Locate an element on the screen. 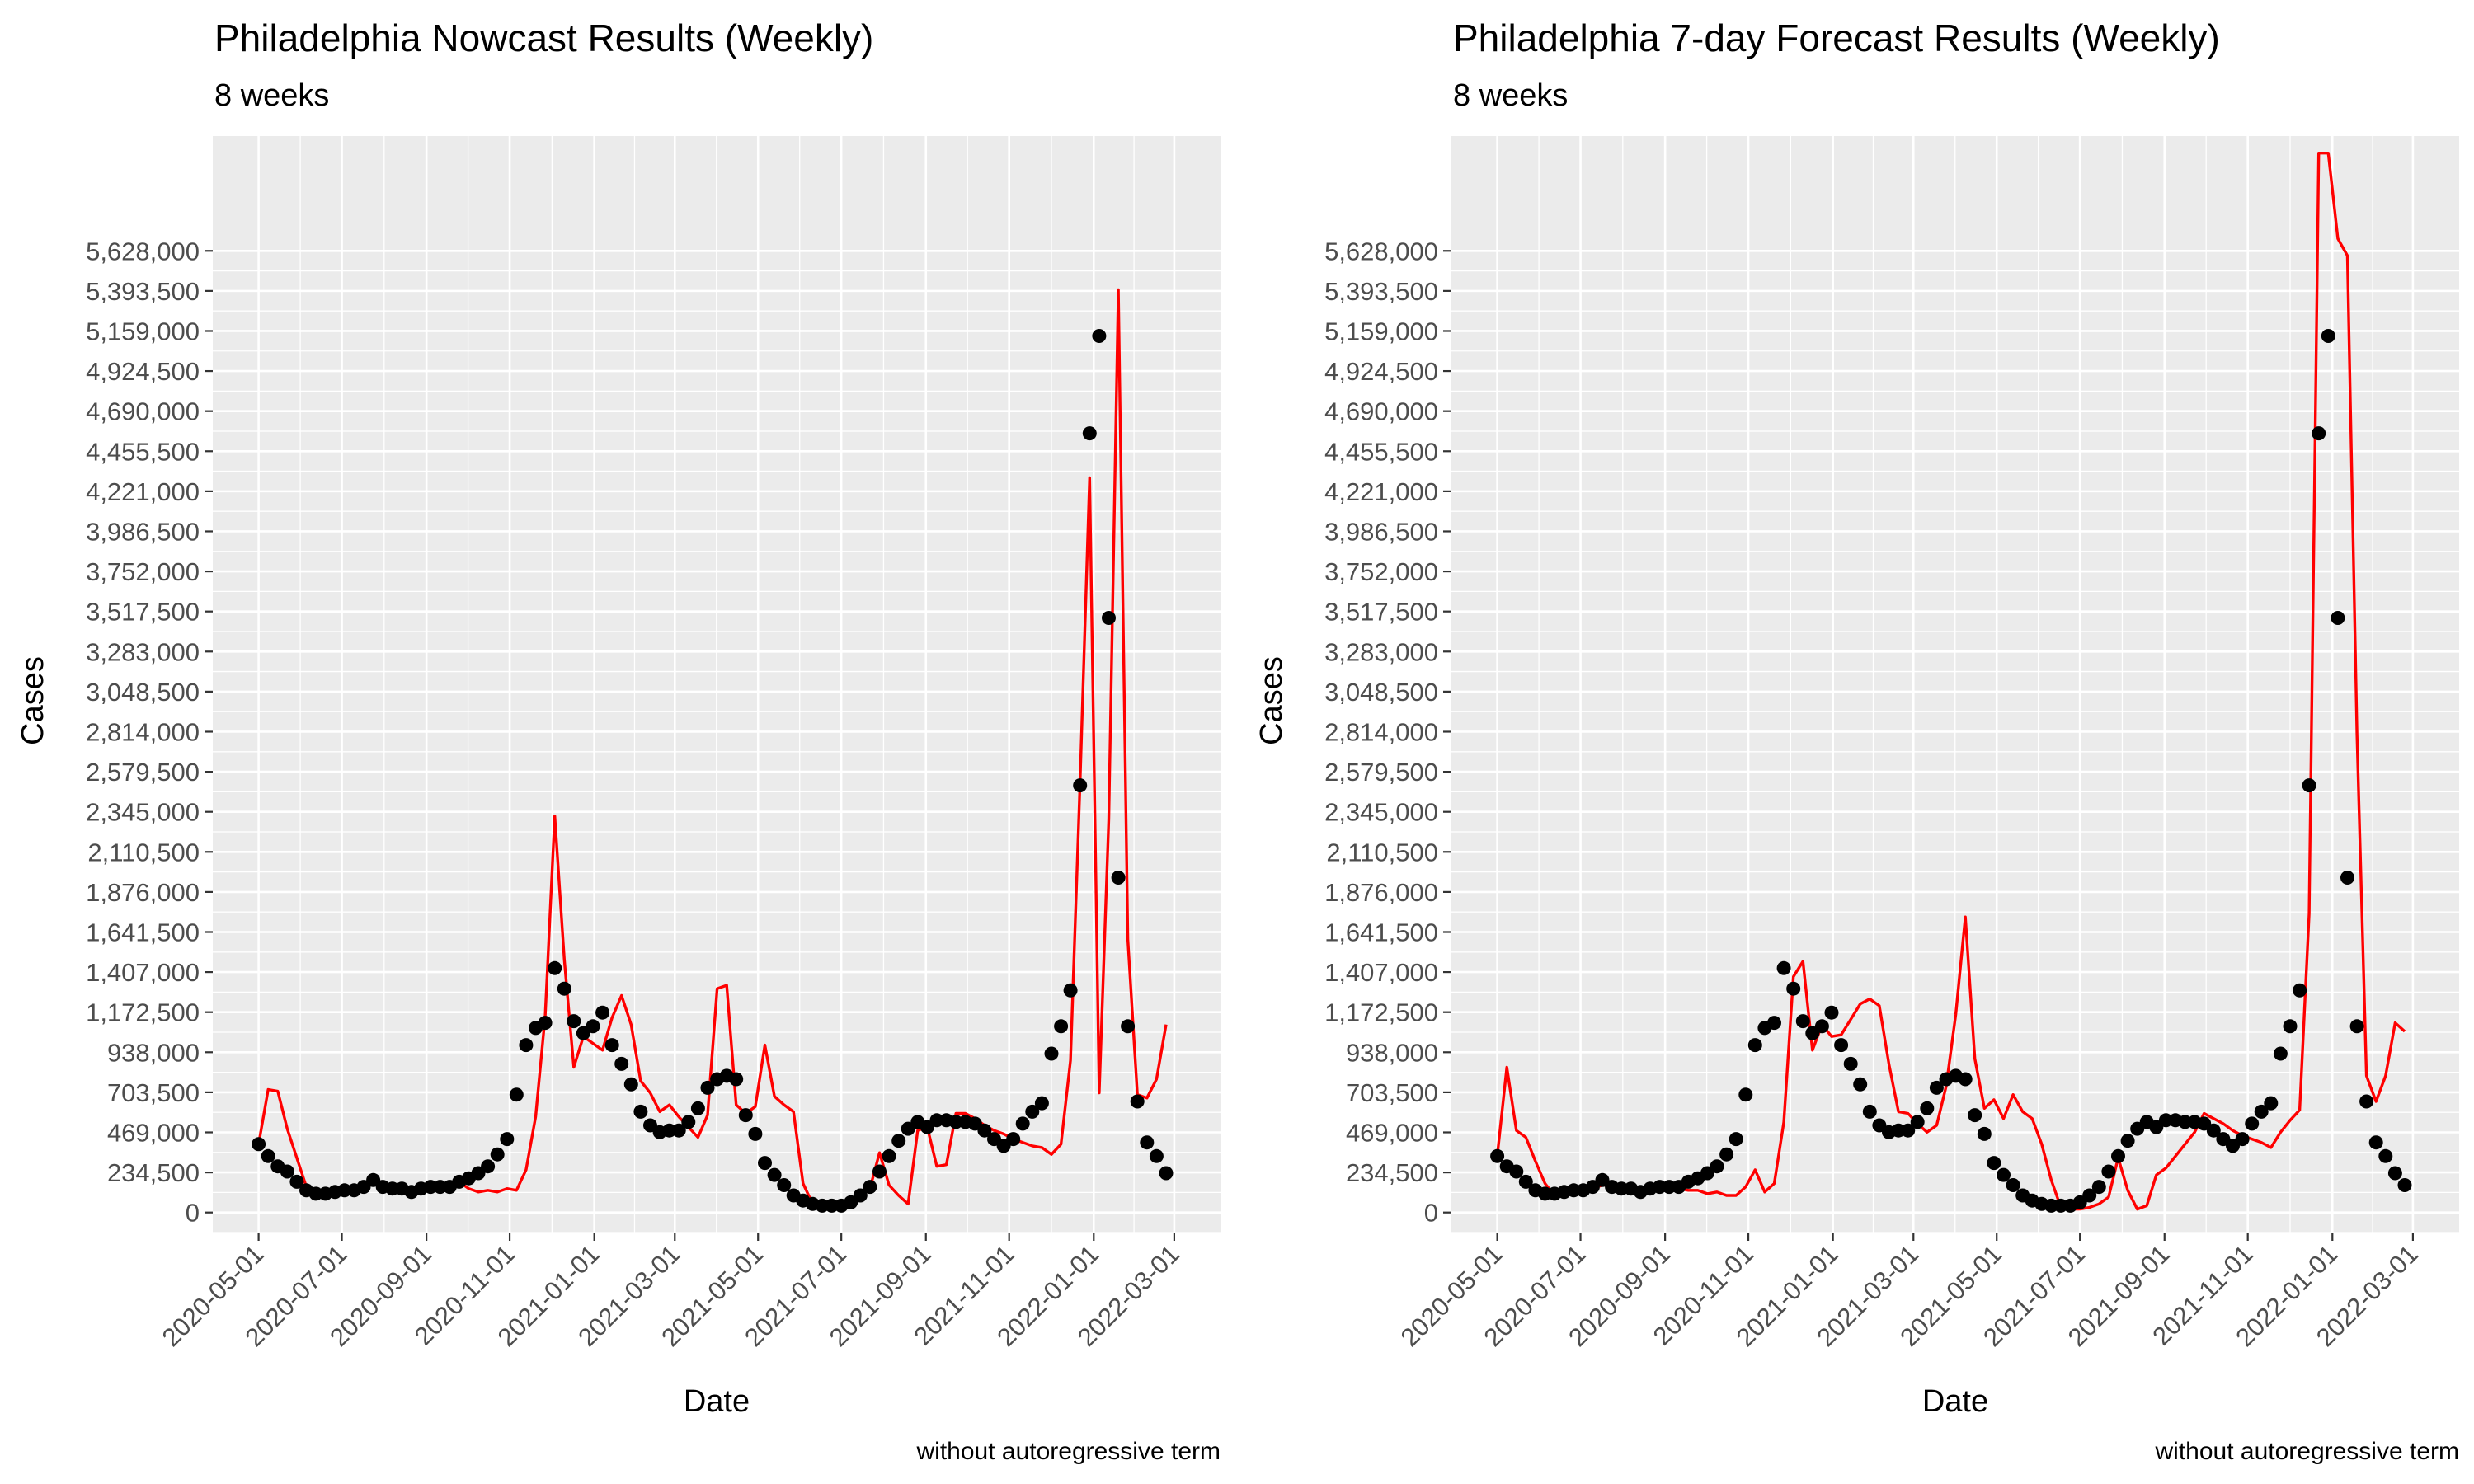 The image size is (2474, 1484). y-tick-label: 1,407,000 is located at coordinates (1381, 973).